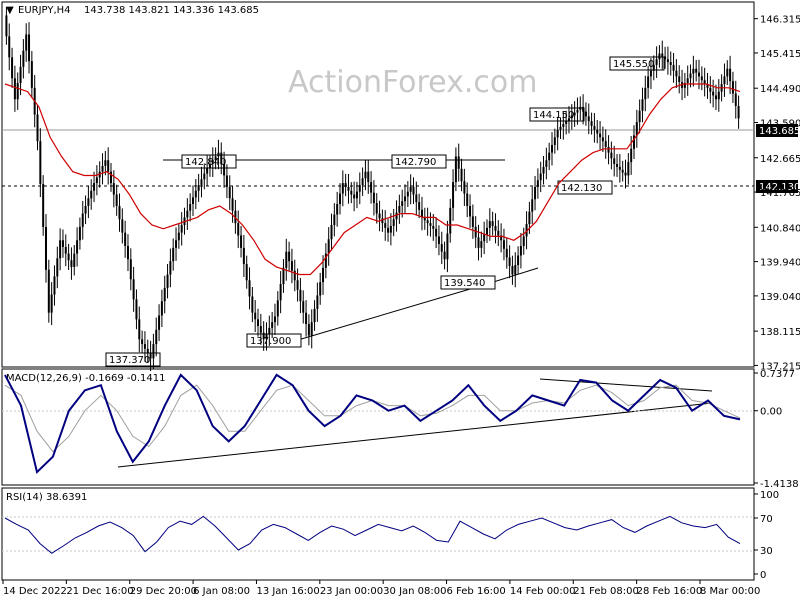 This screenshot has height=600, width=800. I want to click on rsi-tick-label: 0, so click(763, 575).